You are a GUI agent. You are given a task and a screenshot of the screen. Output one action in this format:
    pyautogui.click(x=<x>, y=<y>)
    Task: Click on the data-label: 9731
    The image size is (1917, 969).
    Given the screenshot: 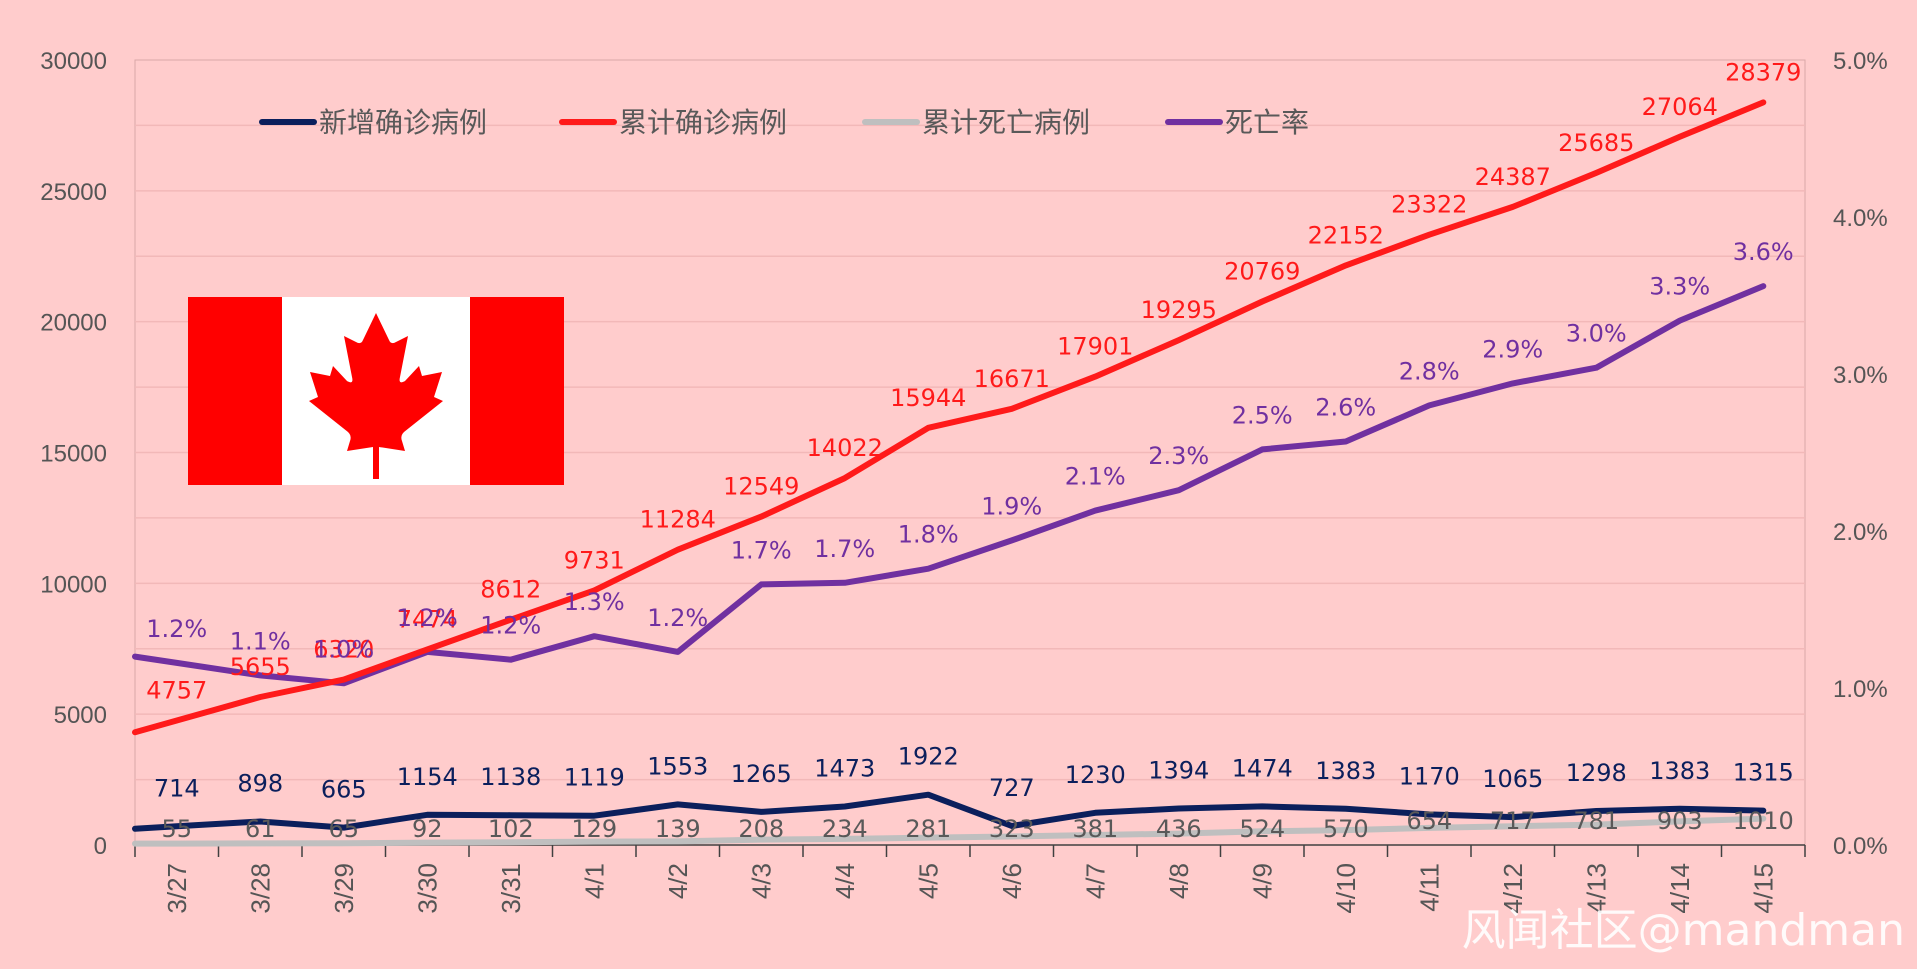 What is the action you would take?
    pyautogui.click(x=594, y=560)
    